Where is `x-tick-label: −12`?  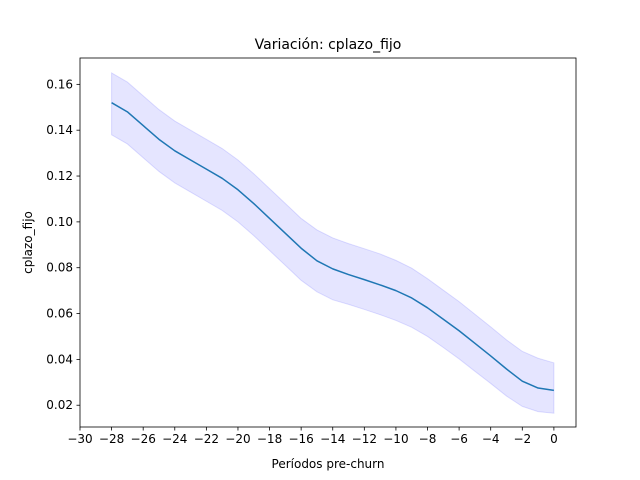 x-tick-label: −12 is located at coordinates (364, 439).